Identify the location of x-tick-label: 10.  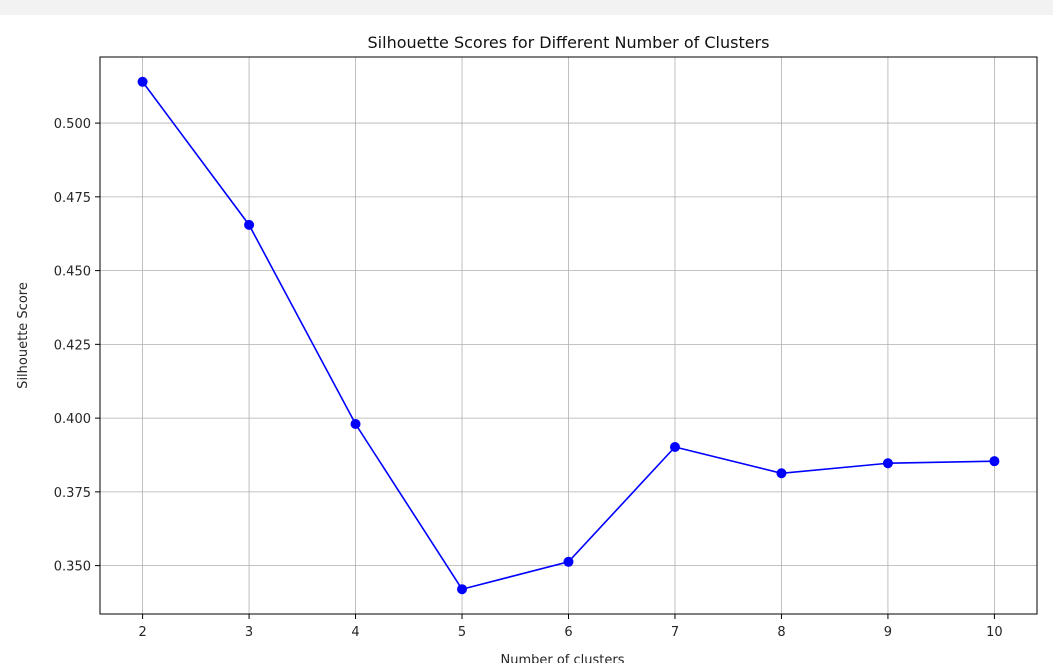
(994, 632).